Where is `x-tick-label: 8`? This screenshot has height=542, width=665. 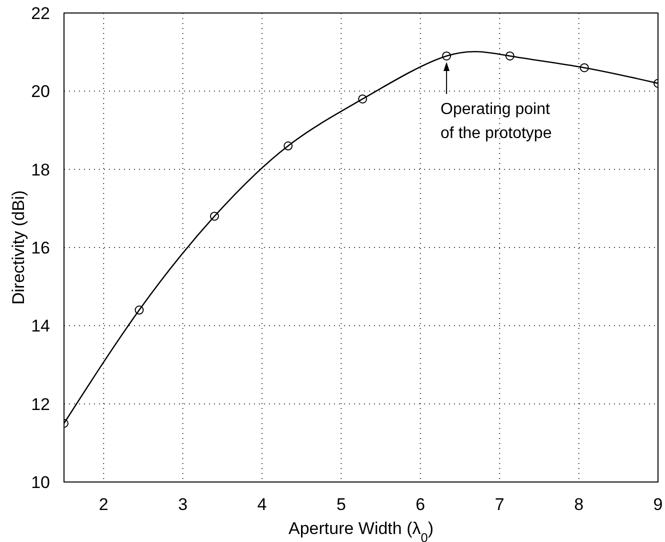 x-tick-label: 8 is located at coordinates (579, 504).